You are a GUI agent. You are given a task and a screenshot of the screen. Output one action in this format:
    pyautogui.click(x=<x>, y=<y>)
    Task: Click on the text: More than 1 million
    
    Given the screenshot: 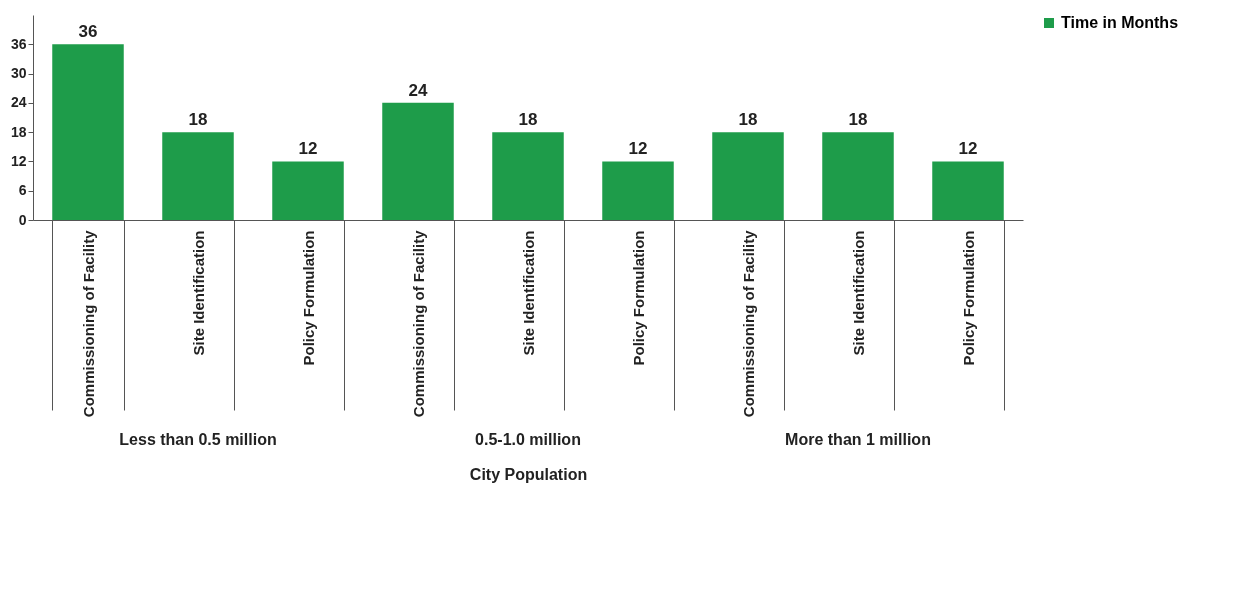 What is the action you would take?
    pyautogui.click(x=858, y=439)
    